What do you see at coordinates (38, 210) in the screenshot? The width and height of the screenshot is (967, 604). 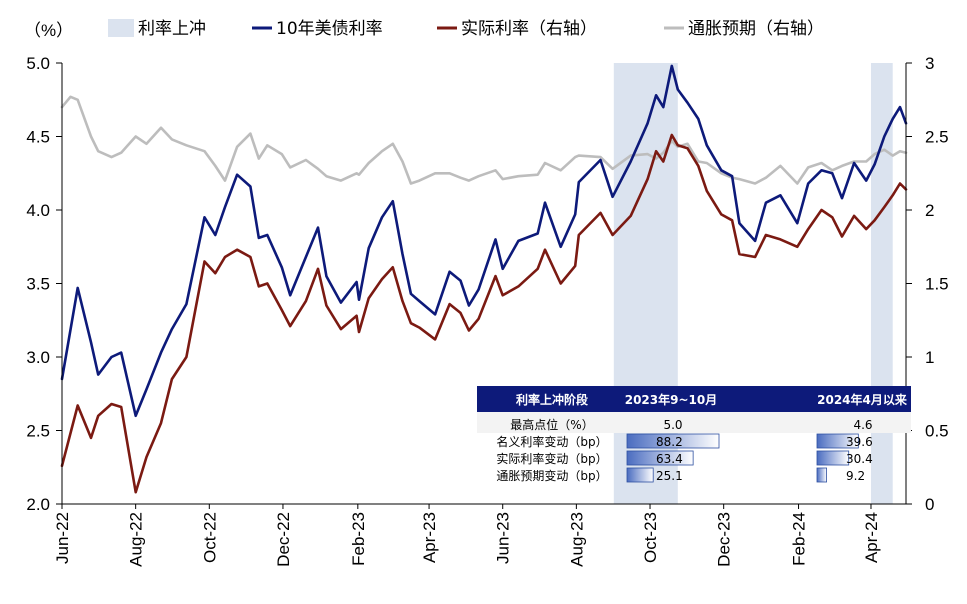 I see `left-tick-label-4: 4.0` at bounding box center [38, 210].